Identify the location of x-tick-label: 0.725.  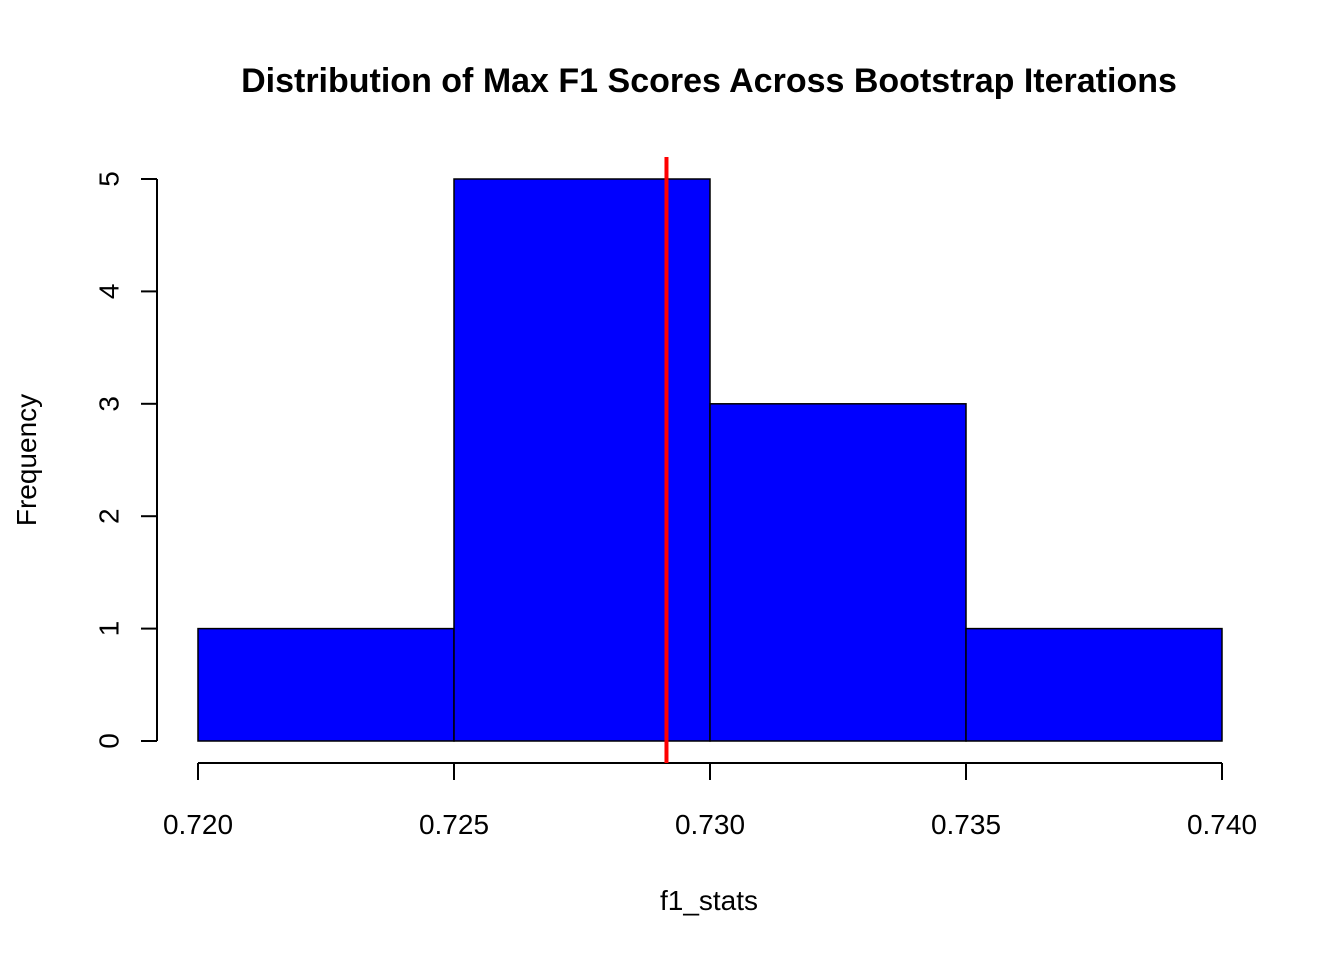
(454, 824).